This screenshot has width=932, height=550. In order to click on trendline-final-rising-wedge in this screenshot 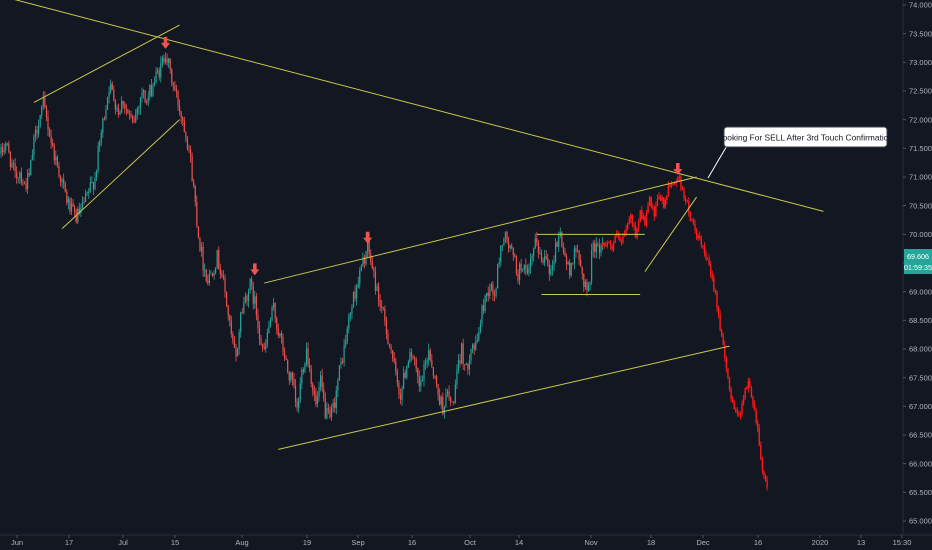, I will do `click(671, 234)`.